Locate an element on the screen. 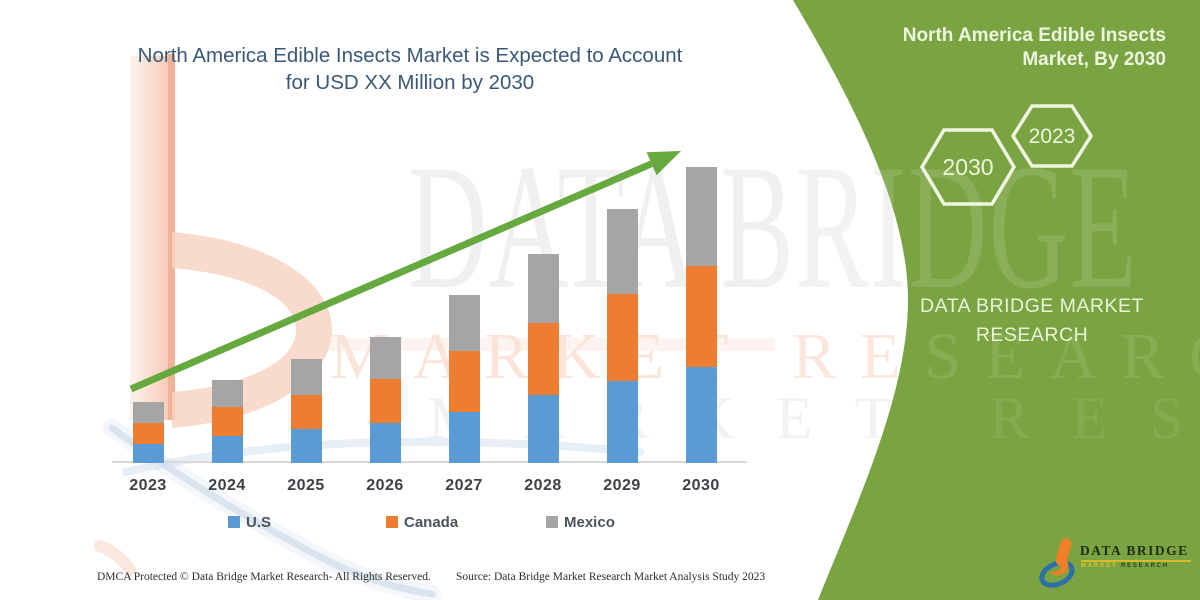 The width and height of the screenshot is (1200, 600). watermark-text-on-green-2: MARKET RESEARCH is located at coordinates (990, 356).